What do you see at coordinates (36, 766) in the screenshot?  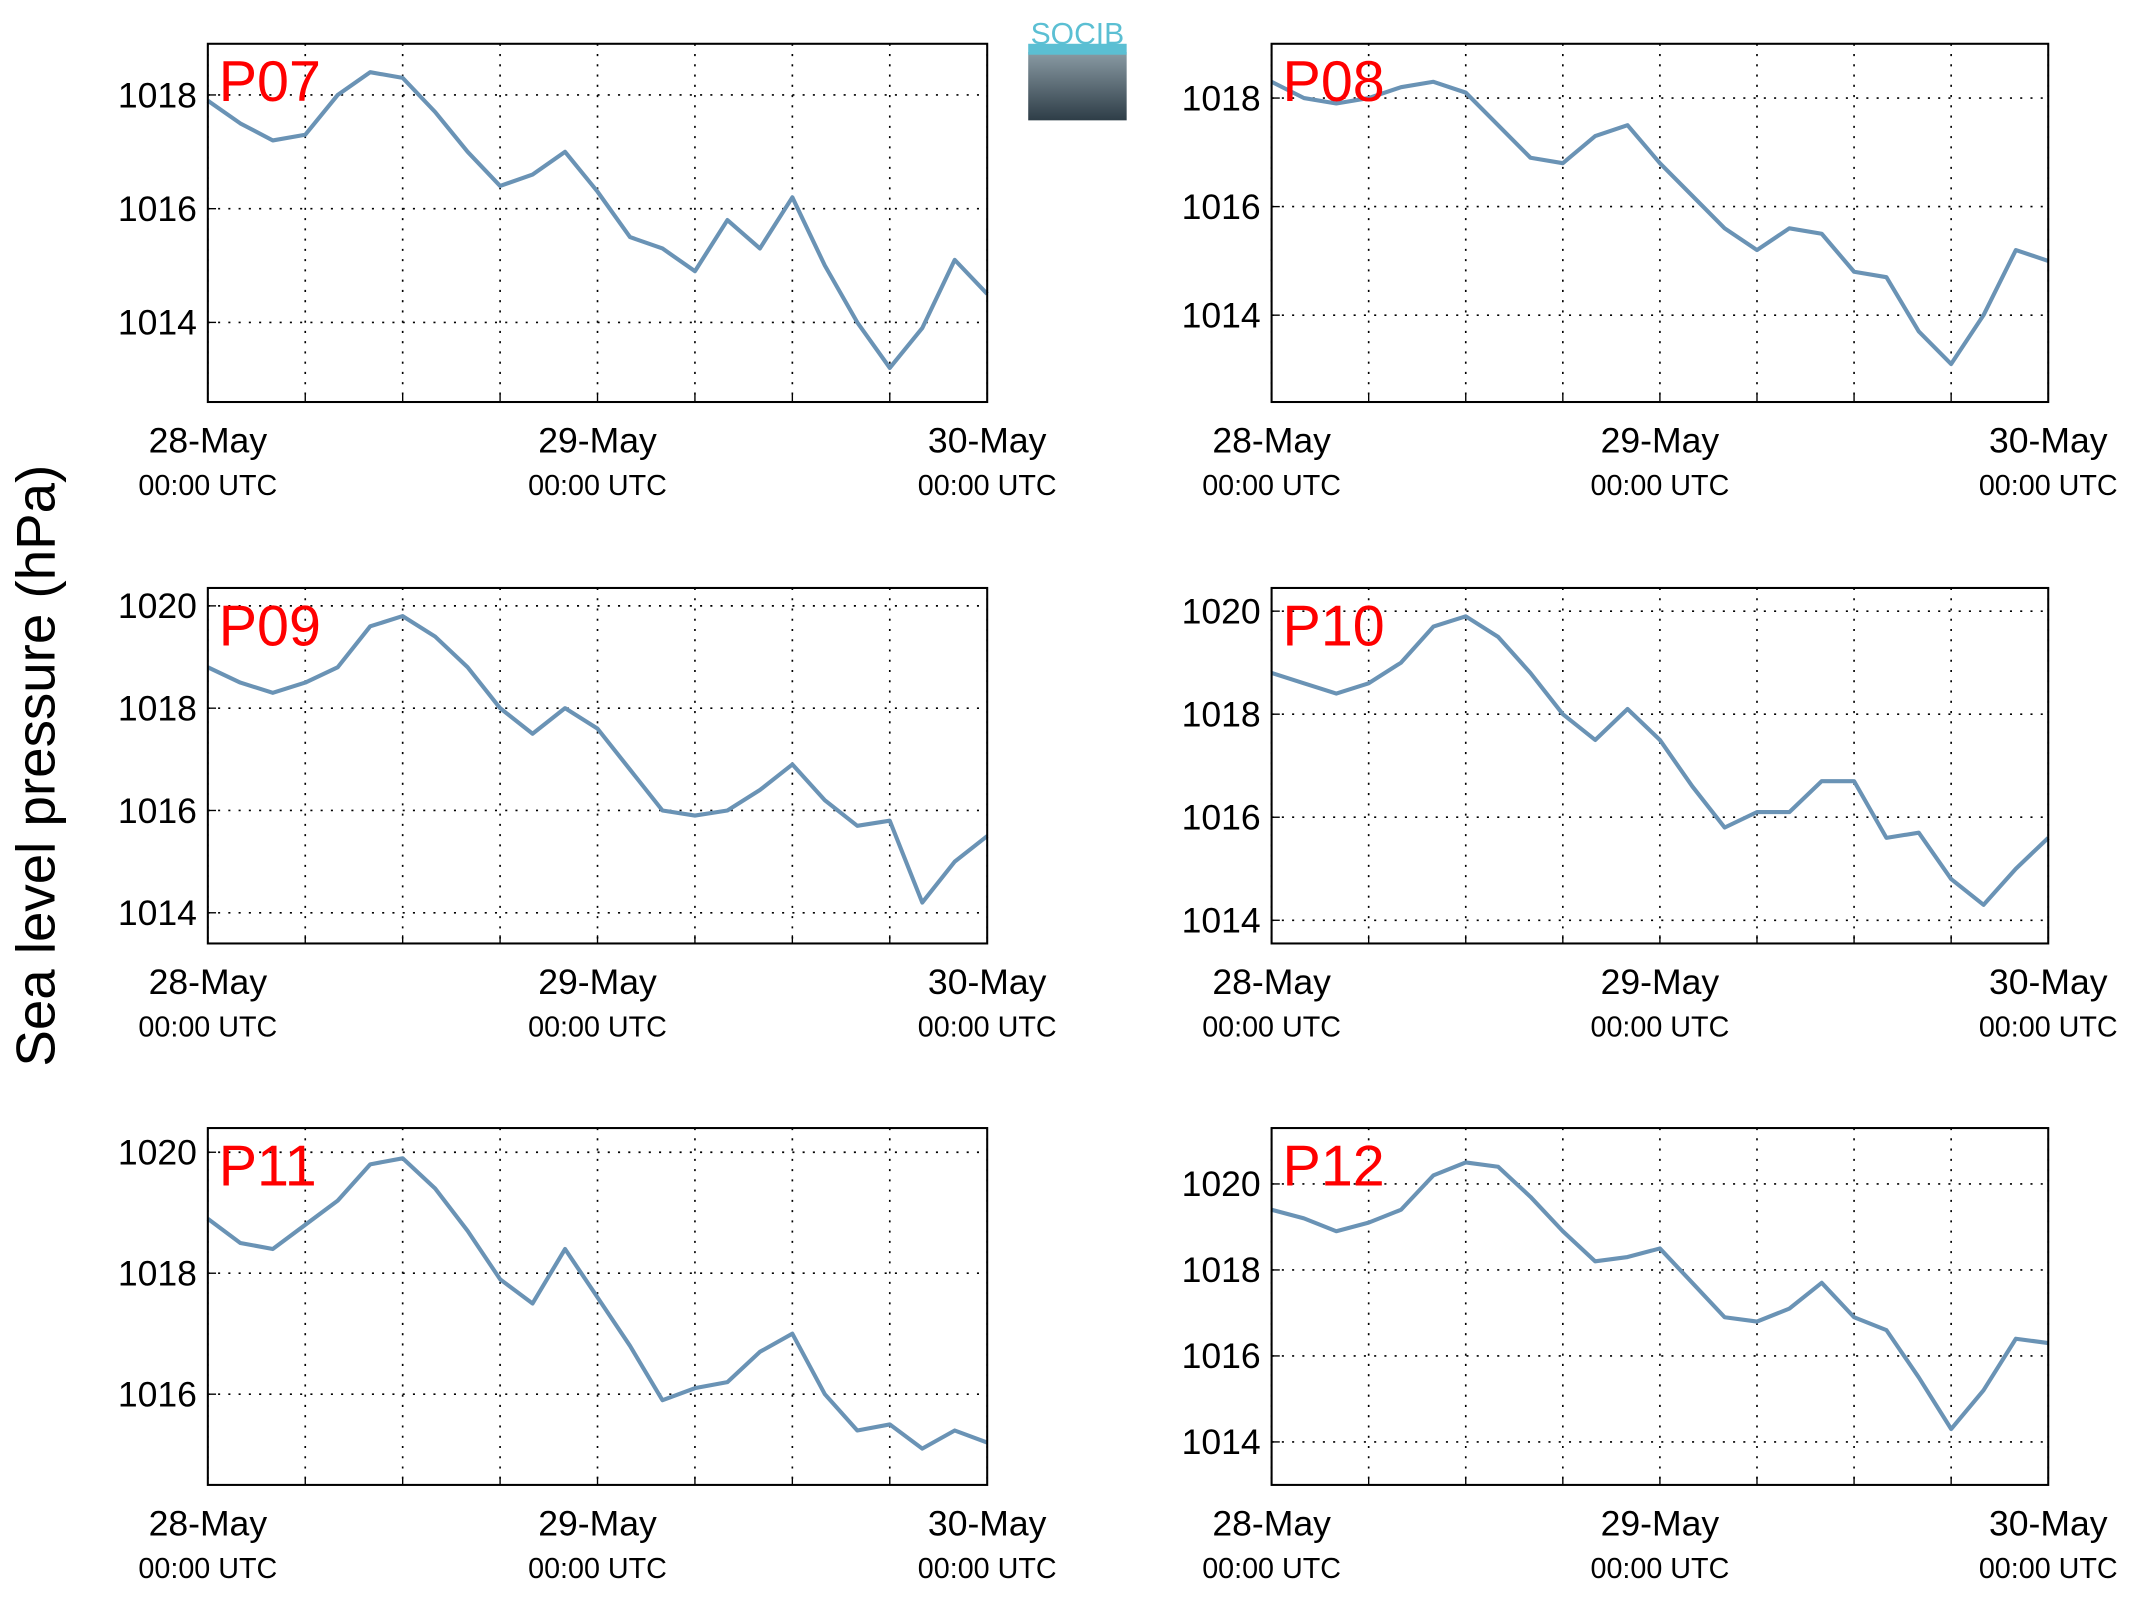 I see `y-axis-label: Sea level pressure (hPa)` at bounding box center [36, 766].